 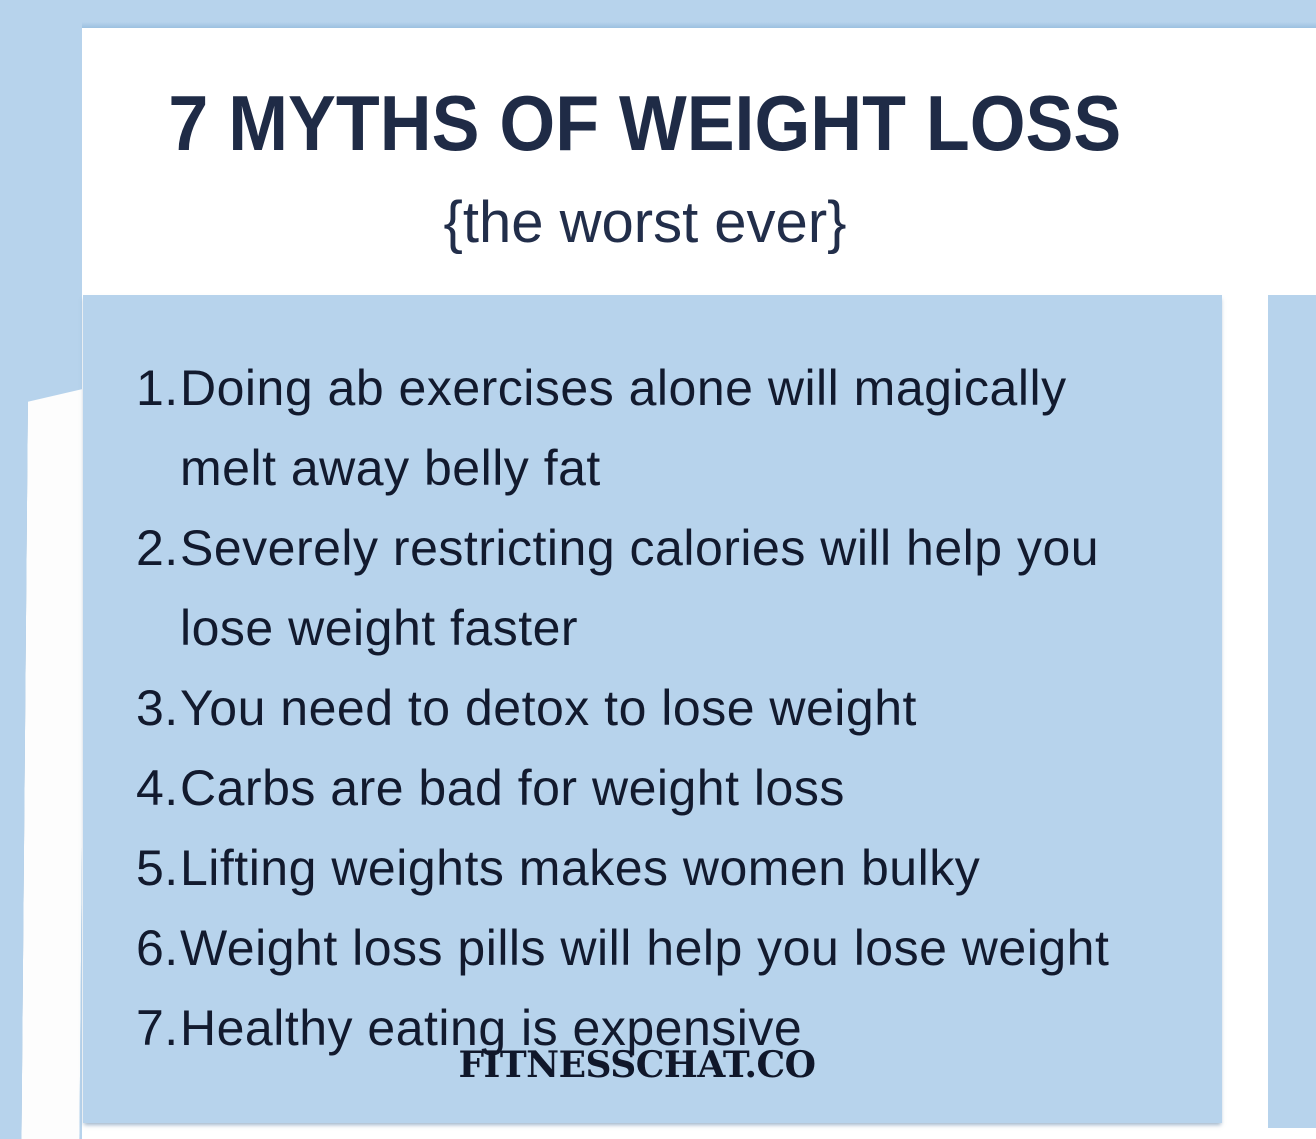 I want to click on myth-item-4: 4.Carbs are bad for weight loss, so click(x=664, y=788).